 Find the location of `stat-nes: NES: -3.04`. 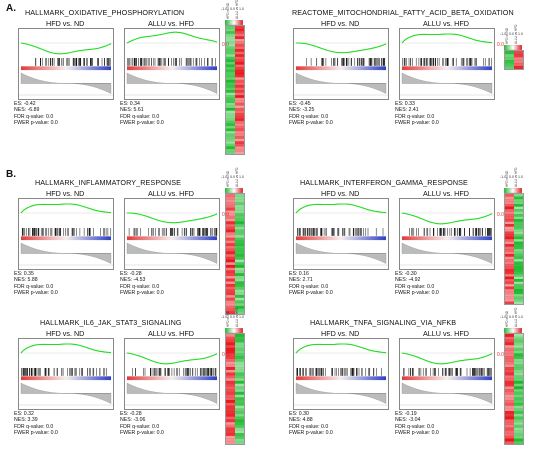

stat-nes: NES: -3.04 is located at coordinates (408, 420).